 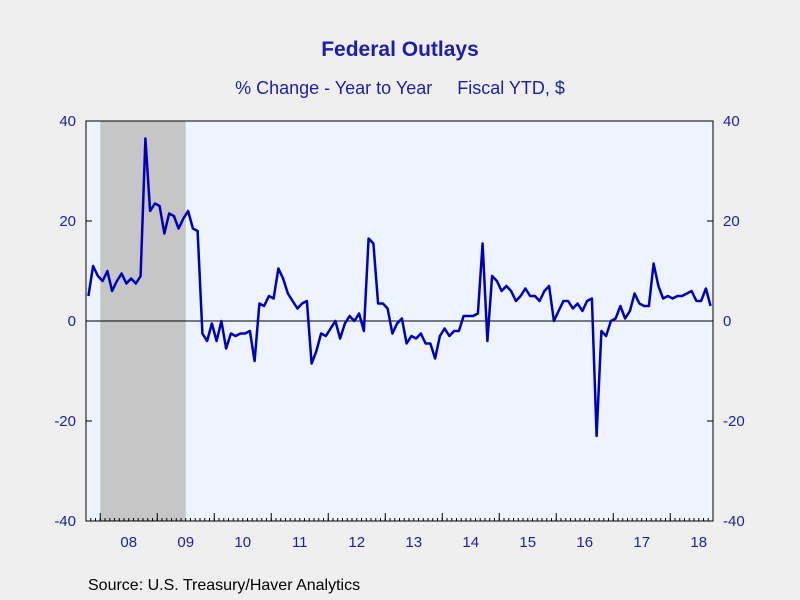 What do you see at coordinates (65, 421) in the screenshot?
I see `y-tick-label-left: -20` at bounding box center [65, 421].